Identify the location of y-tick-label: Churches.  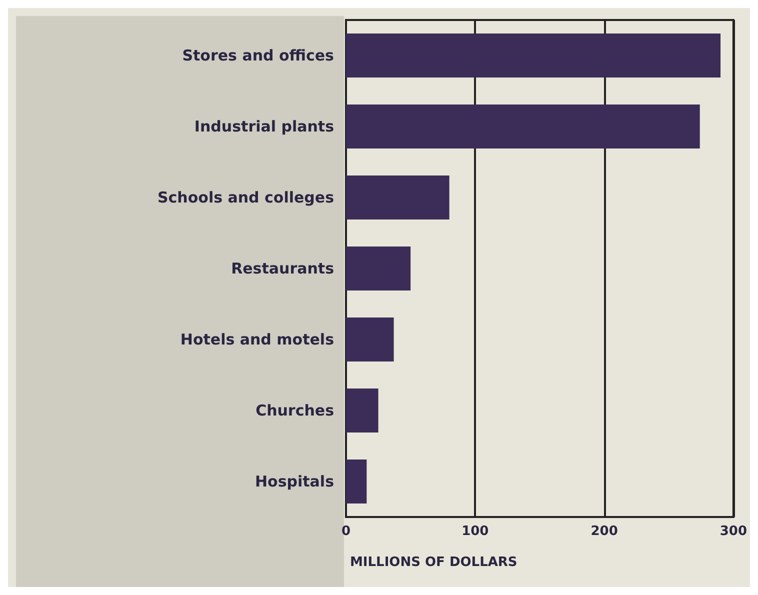
(295, 411).